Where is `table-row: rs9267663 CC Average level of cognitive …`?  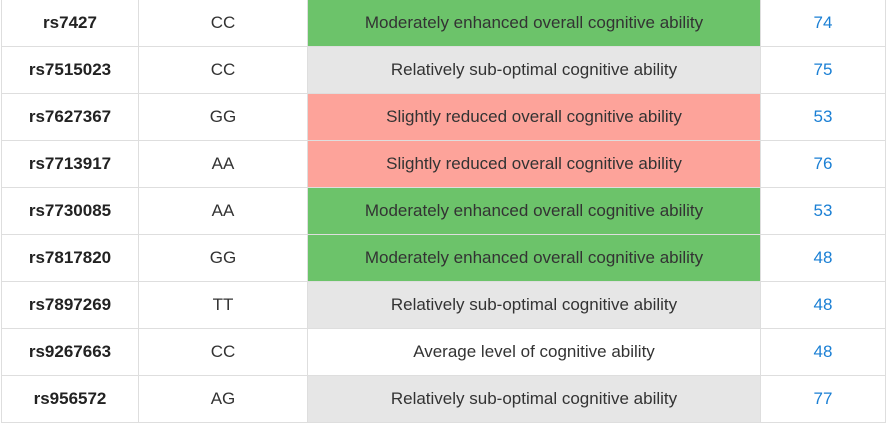 table-row: rs9267663 CC Average level of cognitive … is located at coordinates (443, 352).